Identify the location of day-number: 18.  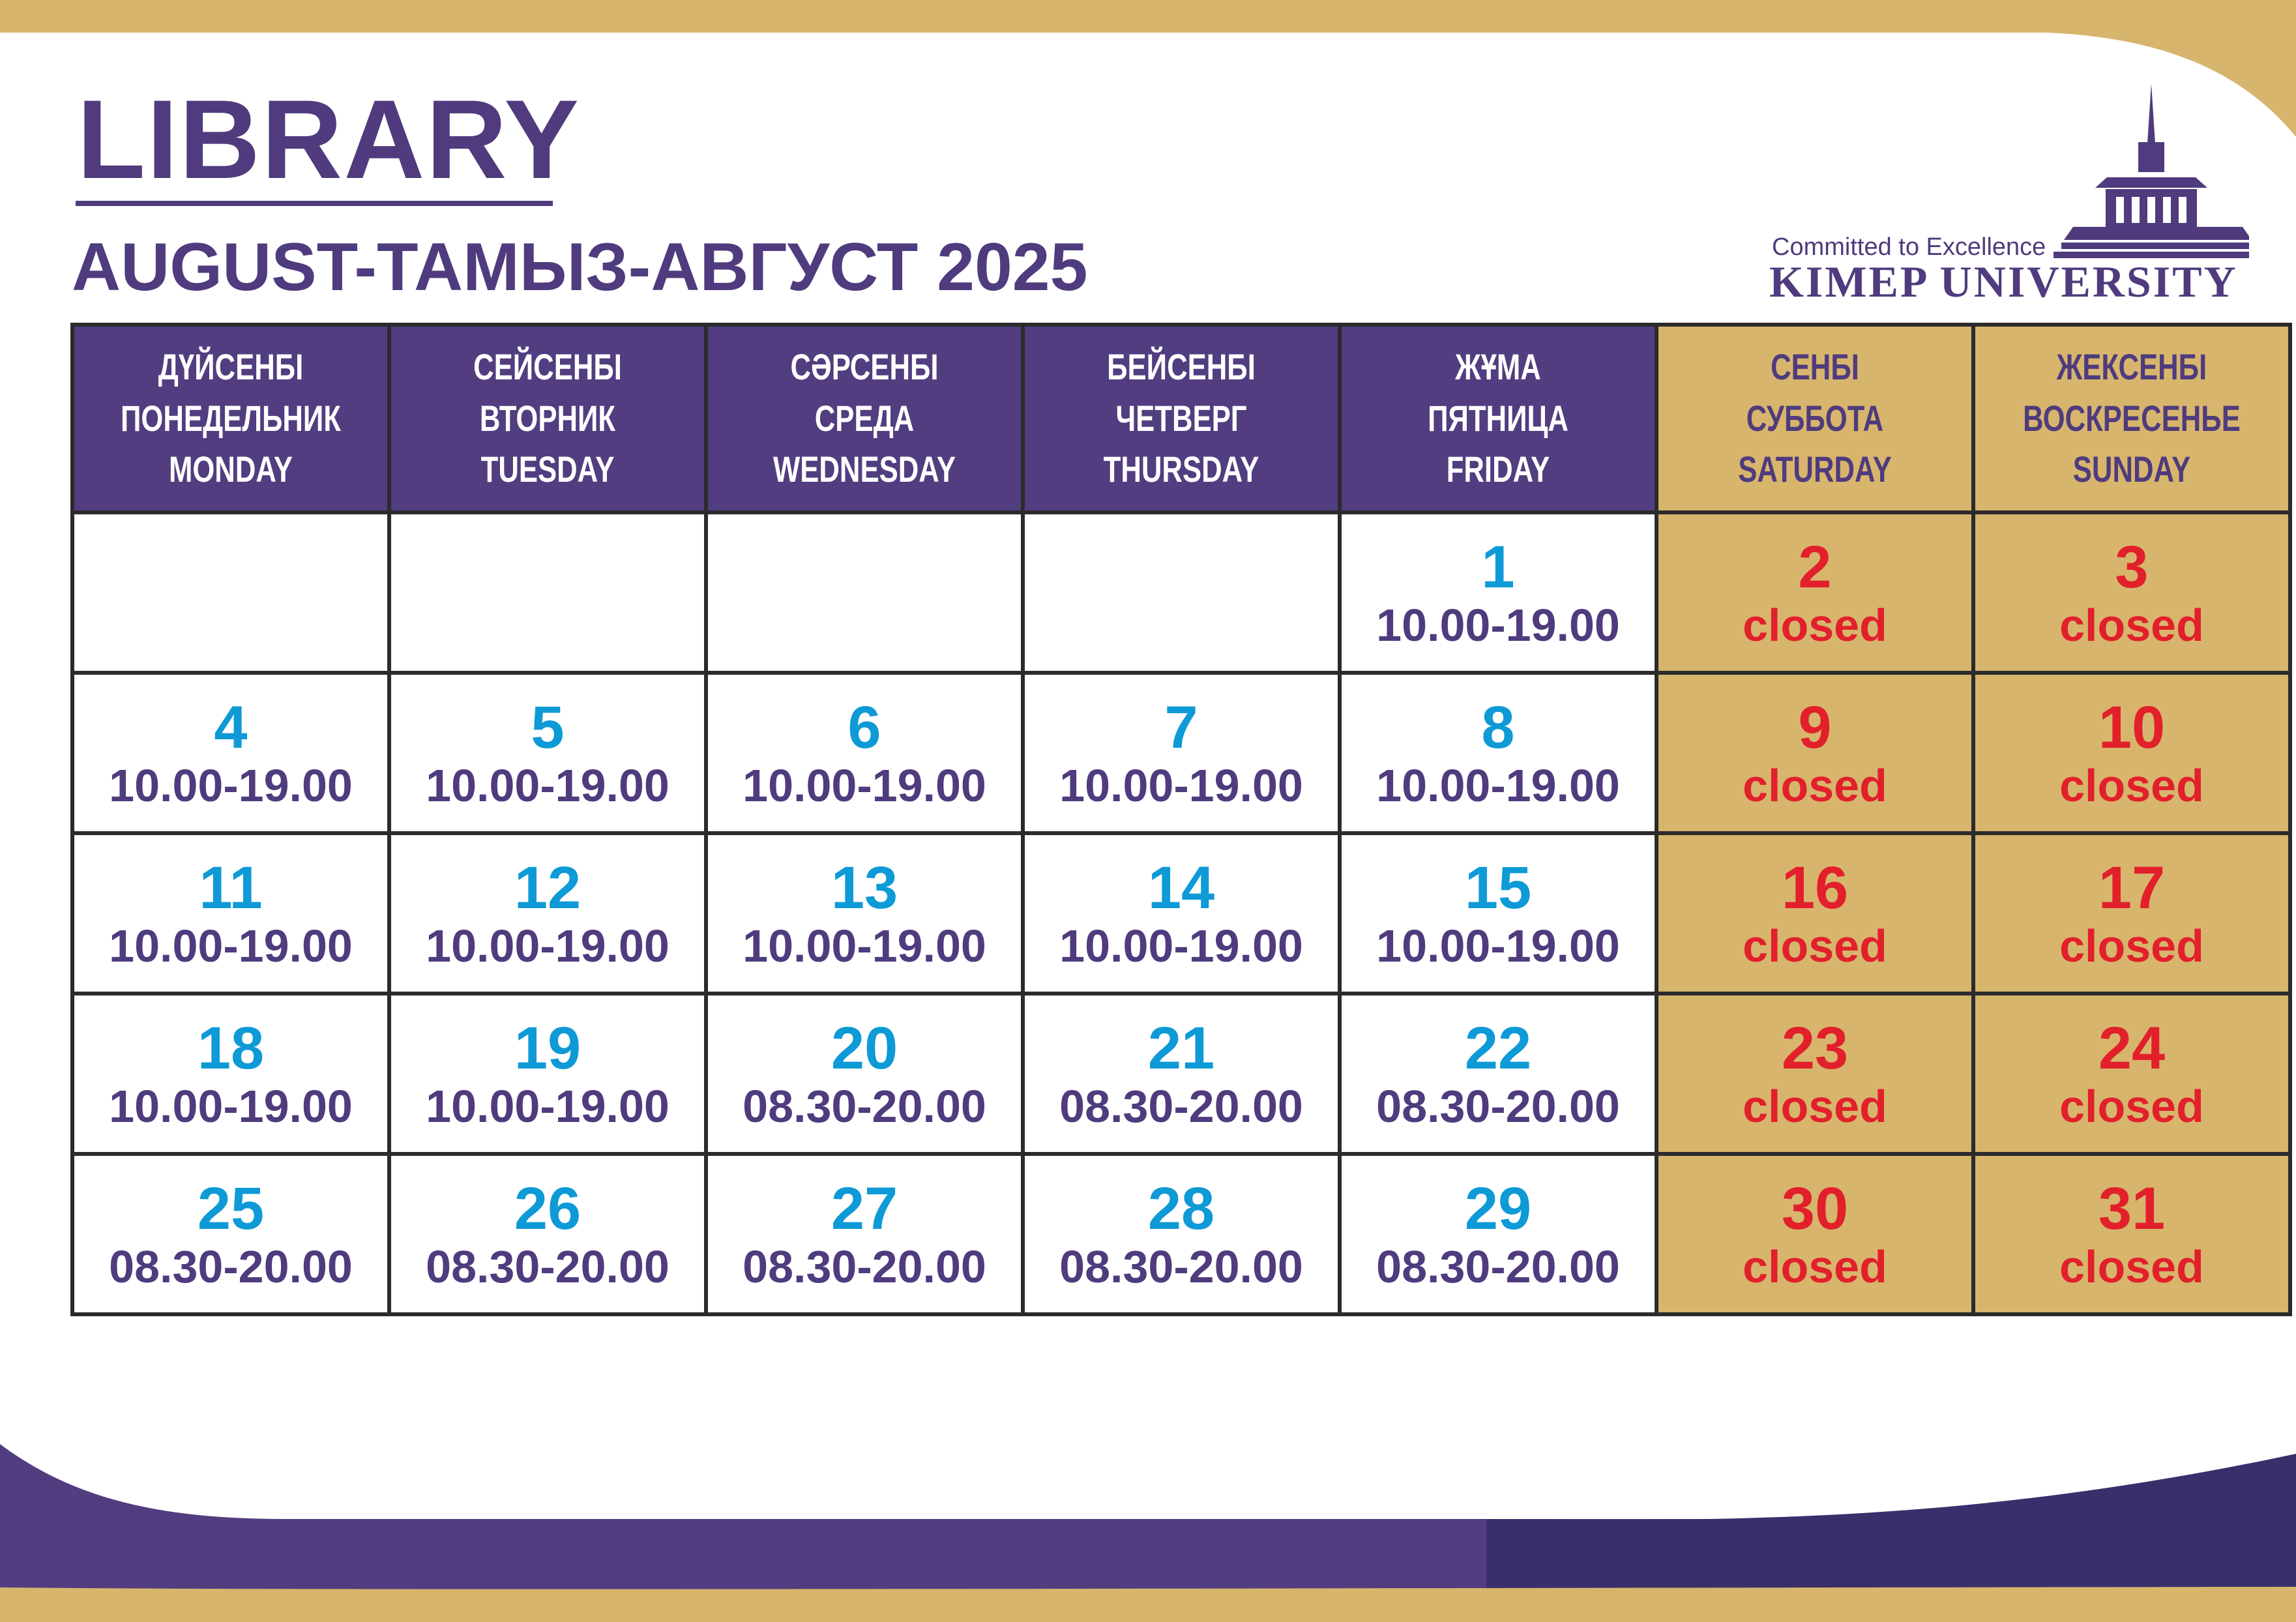
(231, 1048).